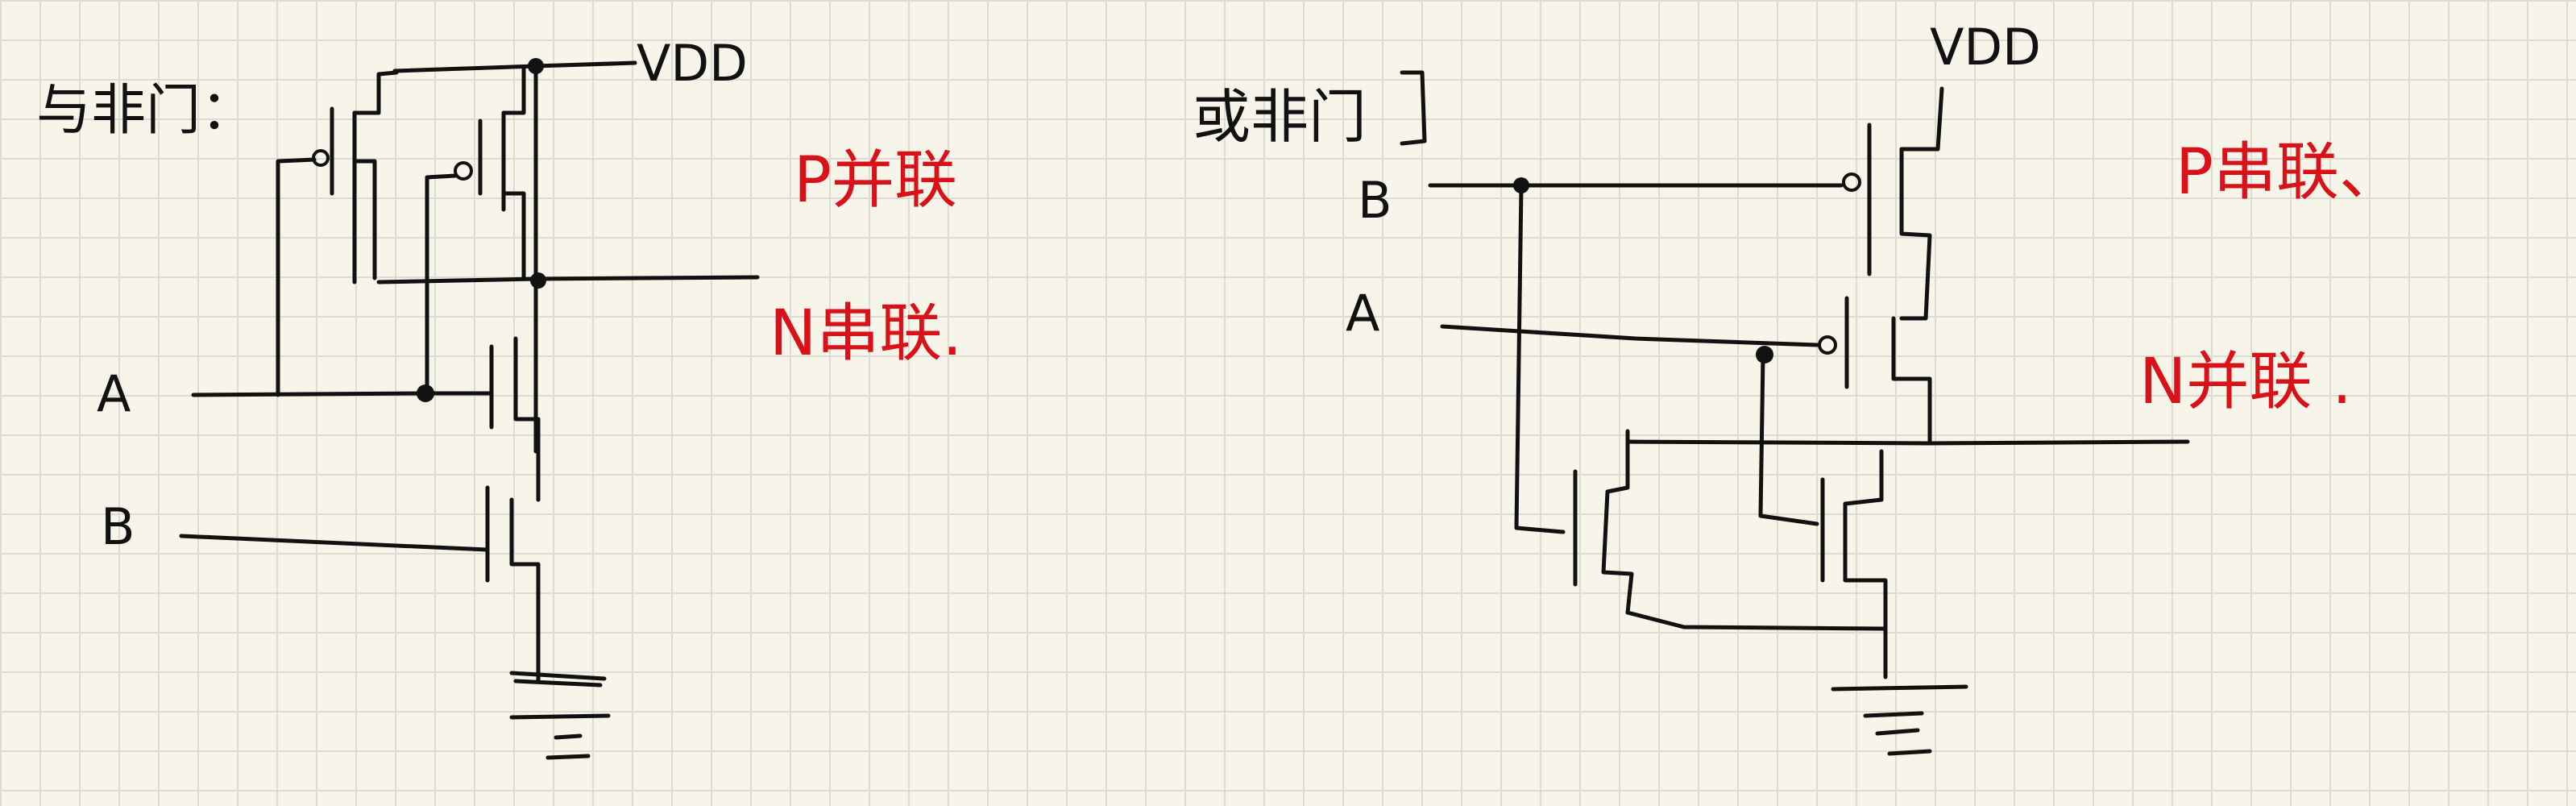  I want to click on nand-output-node, so click(538, 280).